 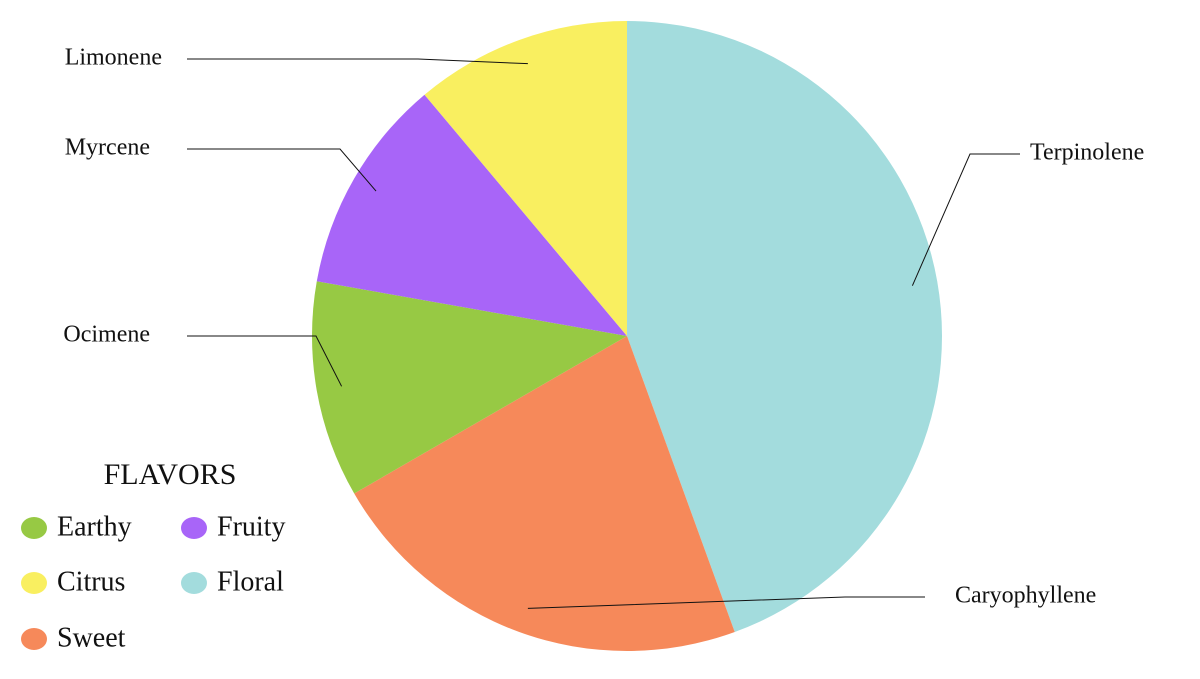 I want to click on legend-label: Floral, so click(x=250, y=581).